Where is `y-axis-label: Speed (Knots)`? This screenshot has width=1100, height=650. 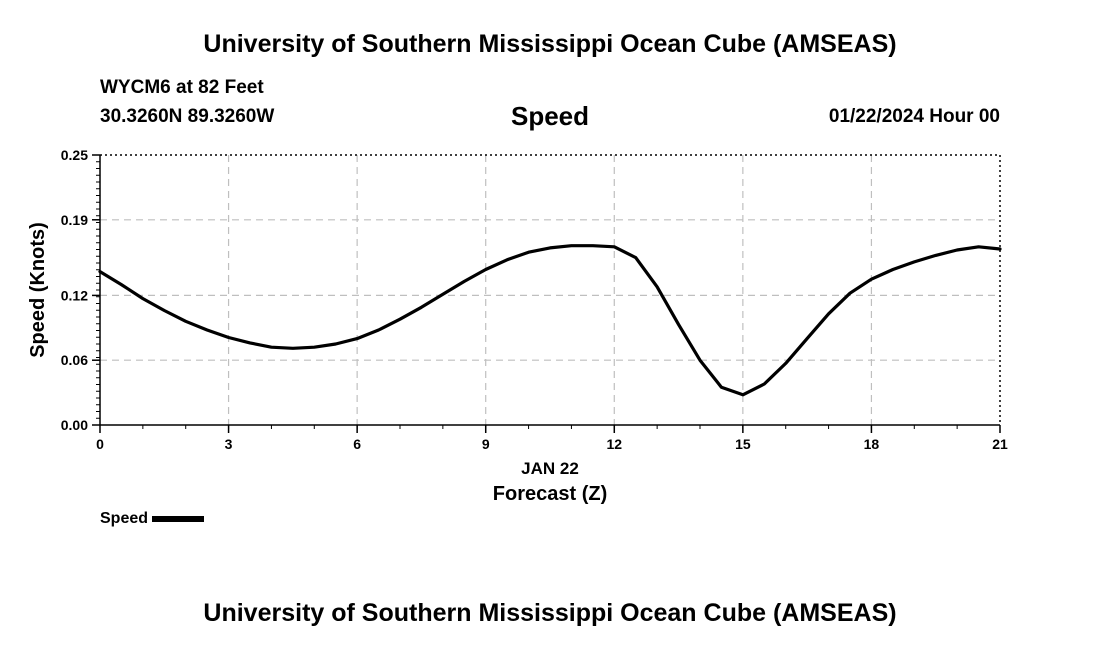
y-axis-label: Speed (Knots) is located at coordinates (38, 290).